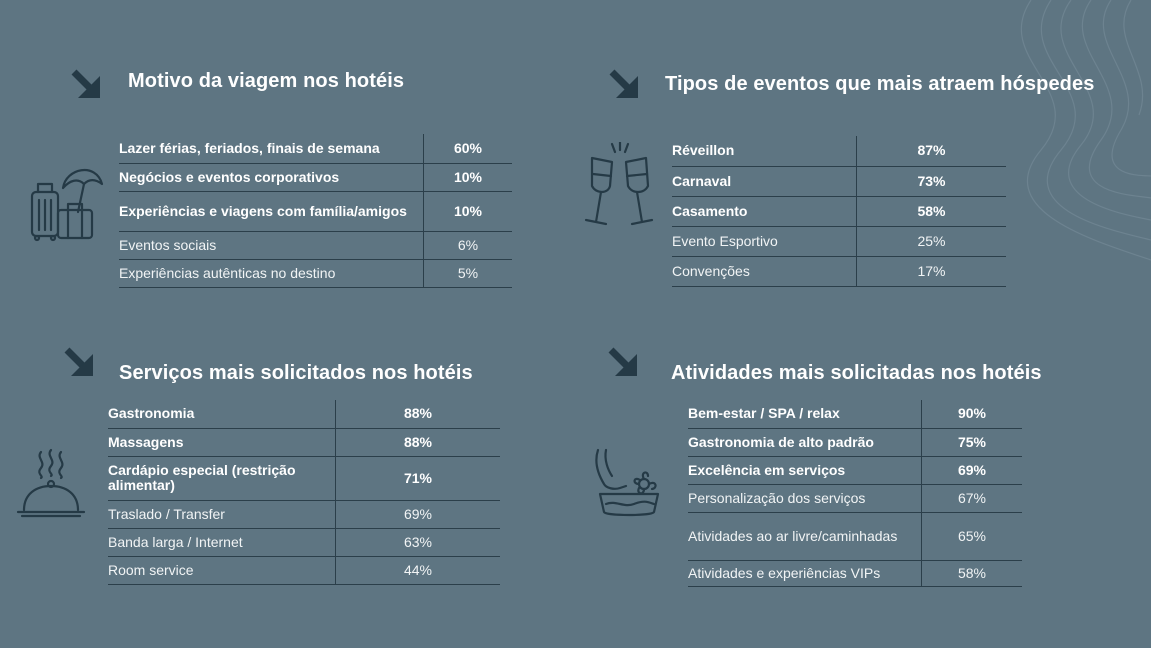 This screenshot has height=648, width=1151. What do you see at coordinates (222, 570) in the screenshot?
I see `row-label: Room service` at bounding box center [222, 570].